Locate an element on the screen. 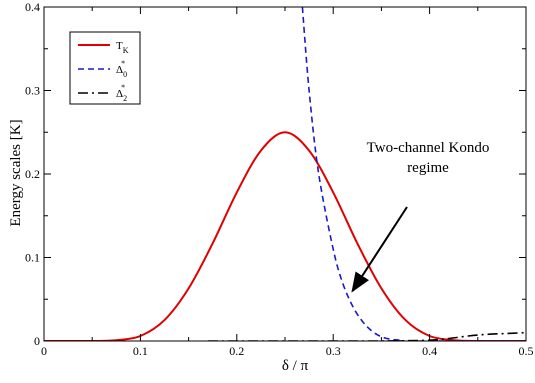 The width and height of the screenshot is (535, 383). x-tick-label: 0.2 is located at coordinates (236, 351).